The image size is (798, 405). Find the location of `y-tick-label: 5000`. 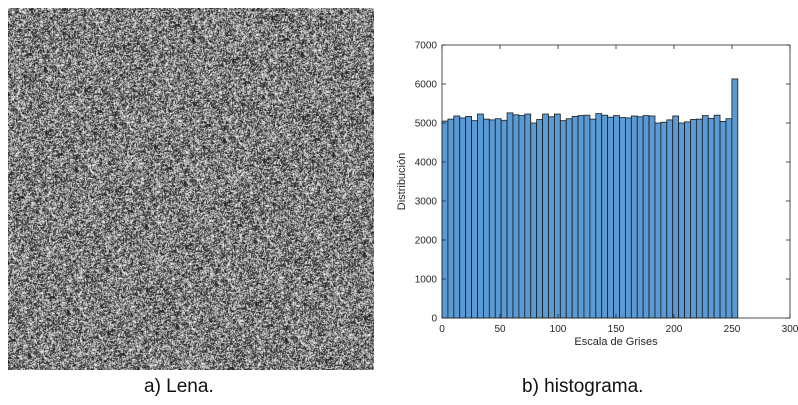

y-tick-label: 5000 is located at coordinates (426, 124).